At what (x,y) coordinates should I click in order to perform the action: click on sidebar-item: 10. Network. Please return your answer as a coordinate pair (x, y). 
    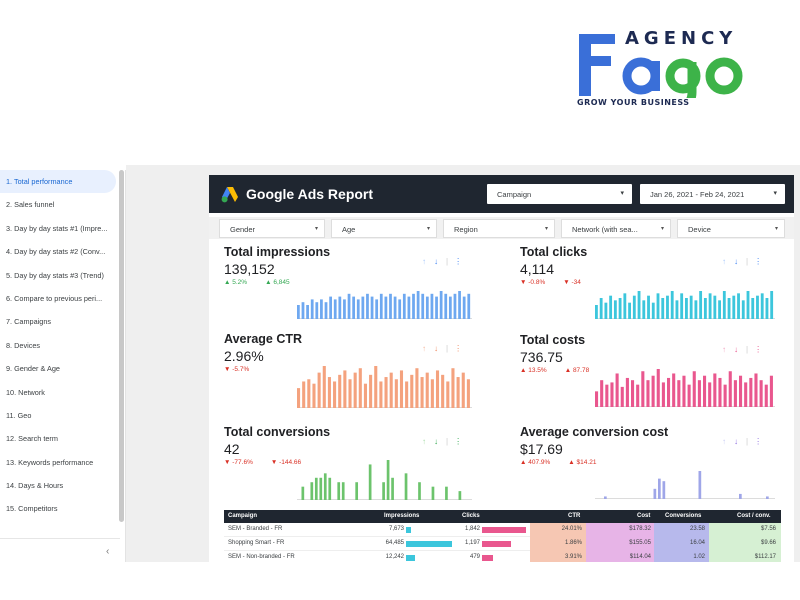
    Looking at the image, I should click on (25, 392).